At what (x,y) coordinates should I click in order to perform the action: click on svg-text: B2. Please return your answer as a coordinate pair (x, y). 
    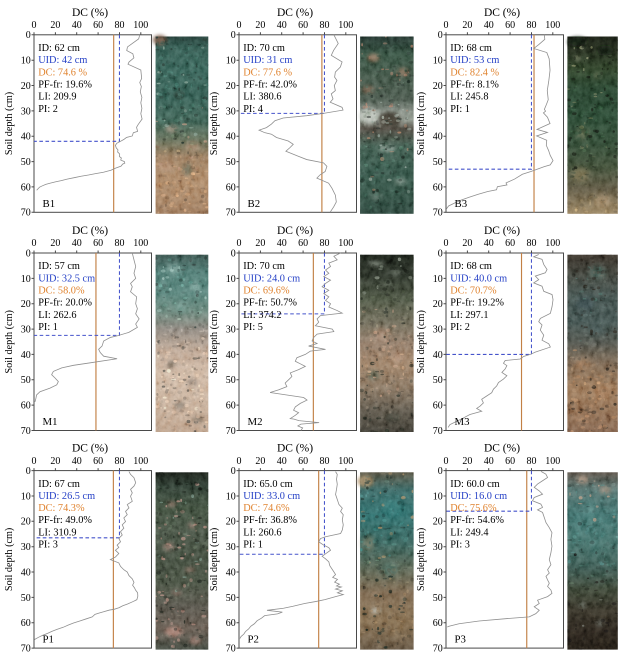
    Looking at the image, I should click on (254, 204).